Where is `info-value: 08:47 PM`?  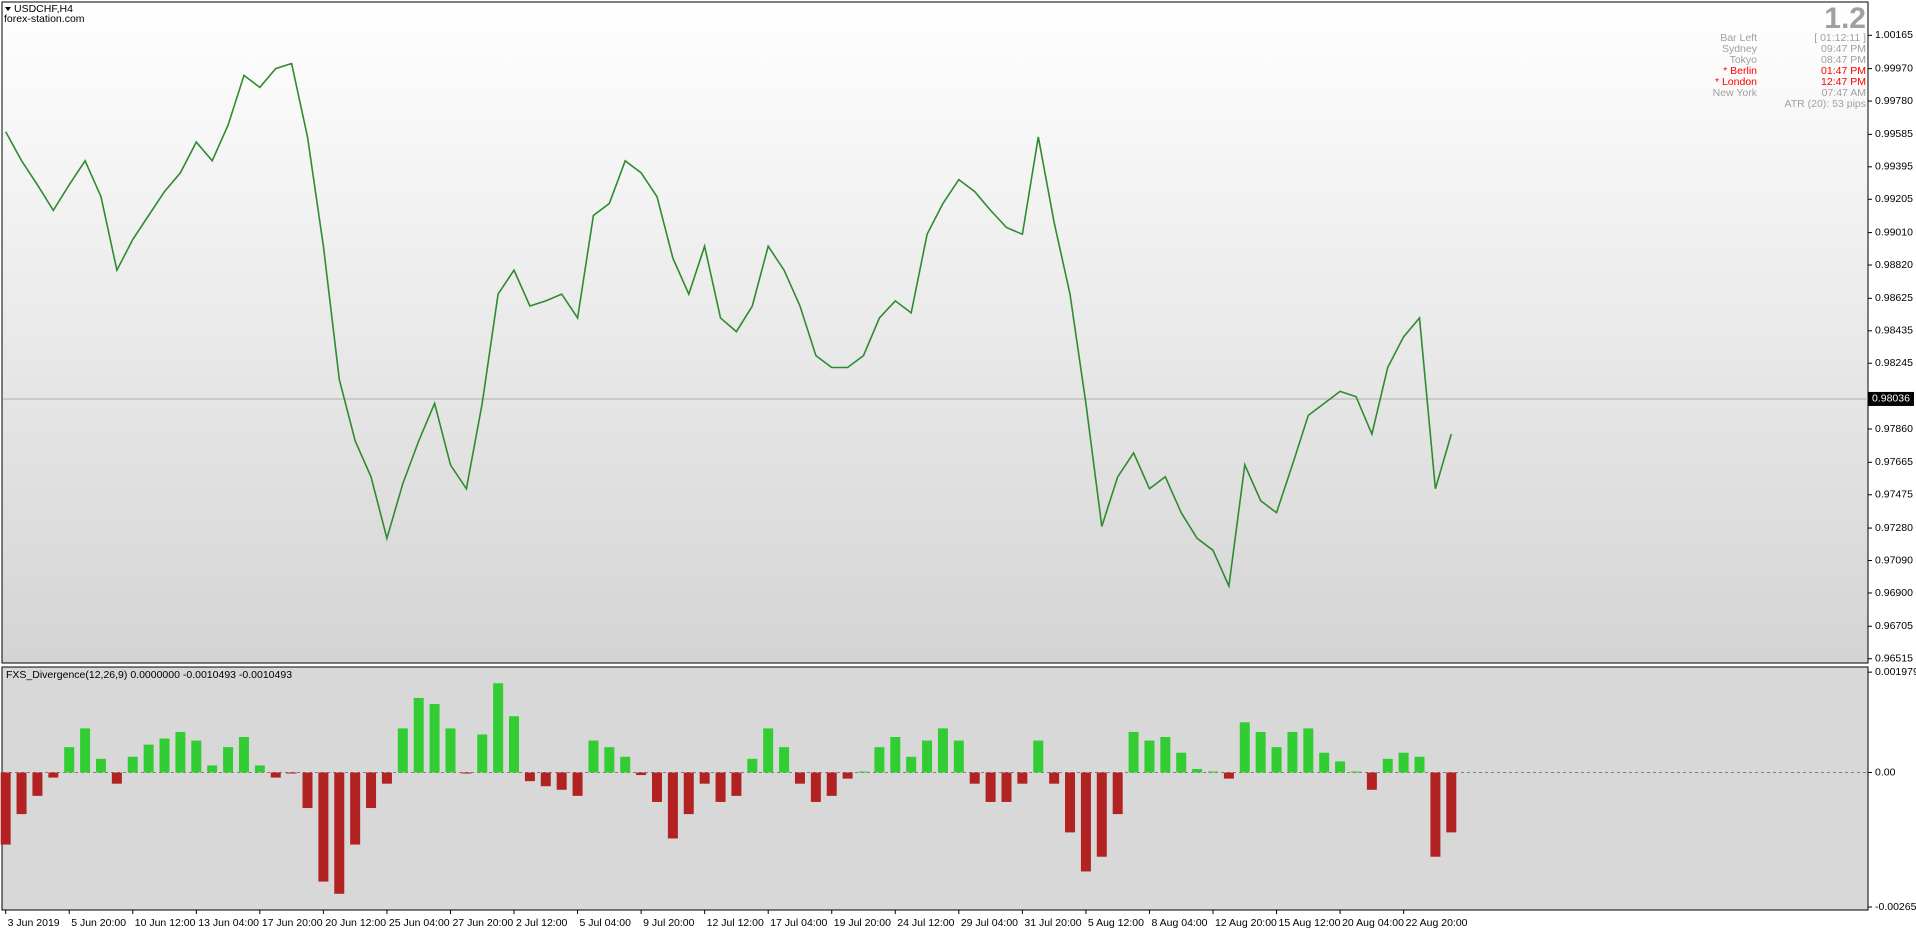
info-value: 08:47 PM is located at coordinates (1843, 60).